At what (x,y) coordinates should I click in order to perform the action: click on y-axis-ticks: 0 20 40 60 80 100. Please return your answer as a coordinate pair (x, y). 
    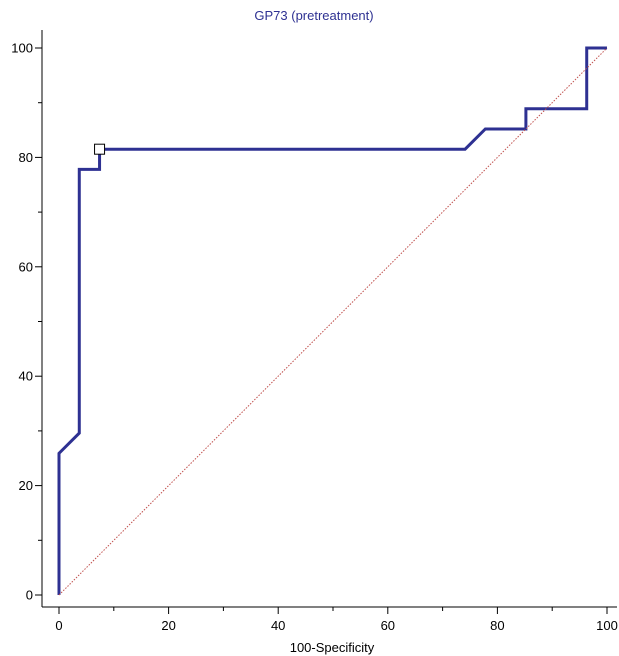
    Looking at the image, I should click on (26, 322).